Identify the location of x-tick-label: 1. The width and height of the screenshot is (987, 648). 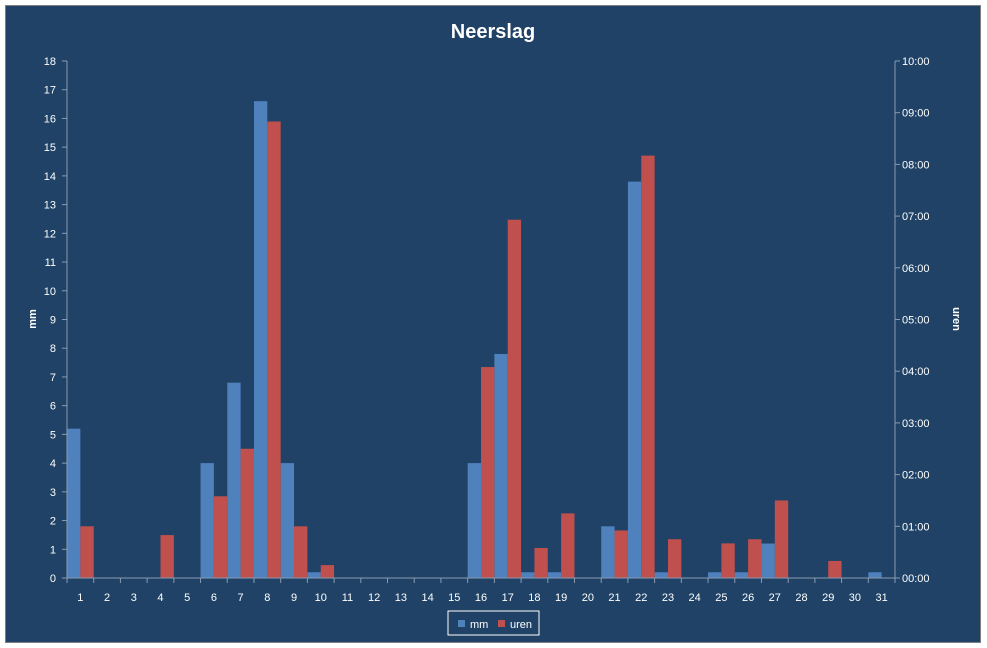
(80, 598).